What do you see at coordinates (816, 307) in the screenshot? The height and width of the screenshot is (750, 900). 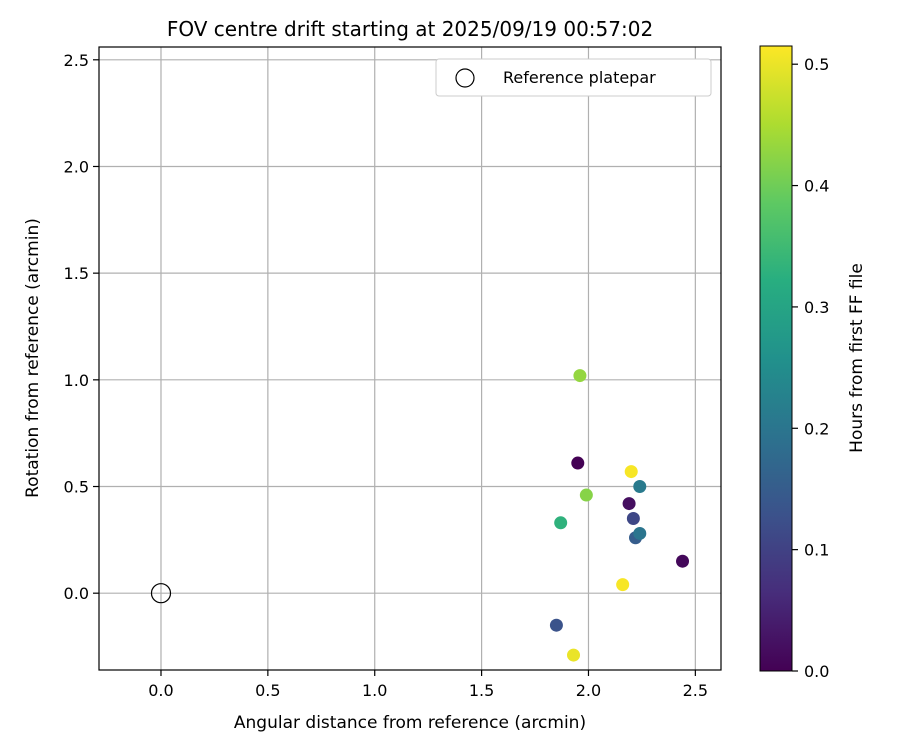 I see `colorbar-tick-label: 0.3` at bounding box center [816, 307].